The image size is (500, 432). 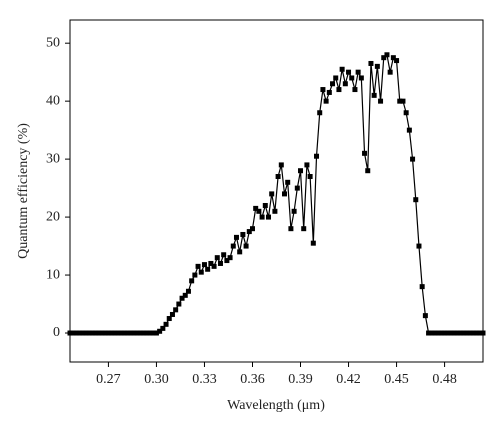 What do you see at coordinates (56, 332) in the screenshot?
I see `y-tick-label: 0` at bounding box center [56, 332].